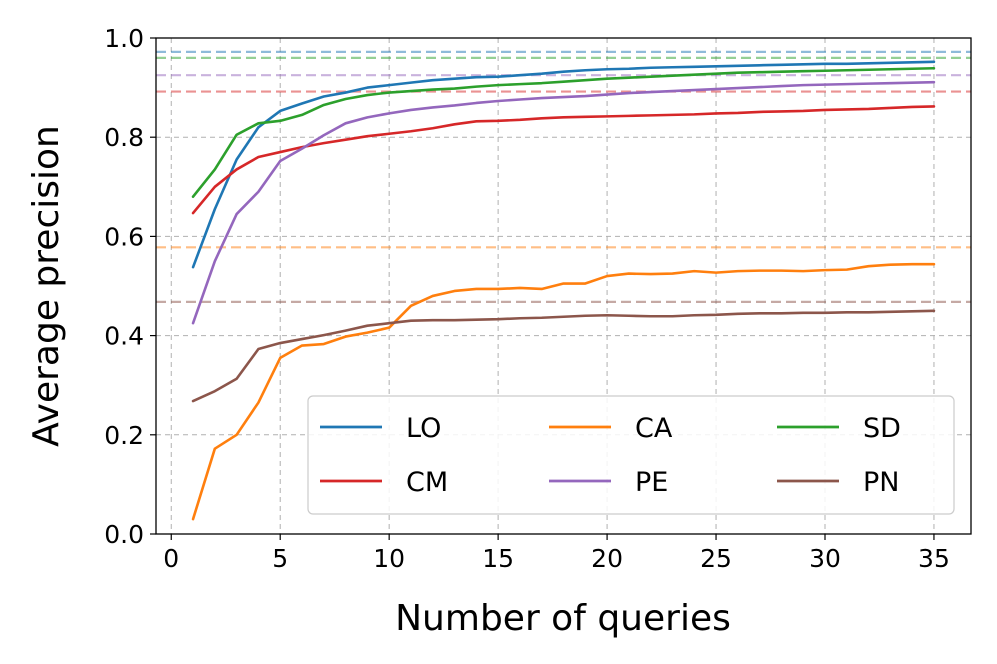  What do you see at coordinates (654, 428) in the screenshot?
I see `legend-label-ca: CA` at bounding box center [654, 428].